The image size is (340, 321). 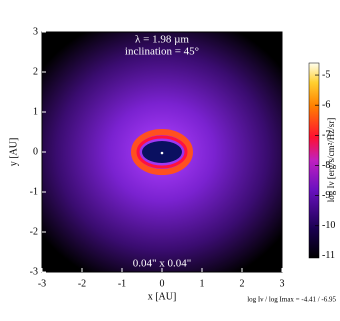 What do you see at coordinates (13, 152) in the screenshot?
I see `y-axis-label: y [AU]` at bounding box center [13, 152].